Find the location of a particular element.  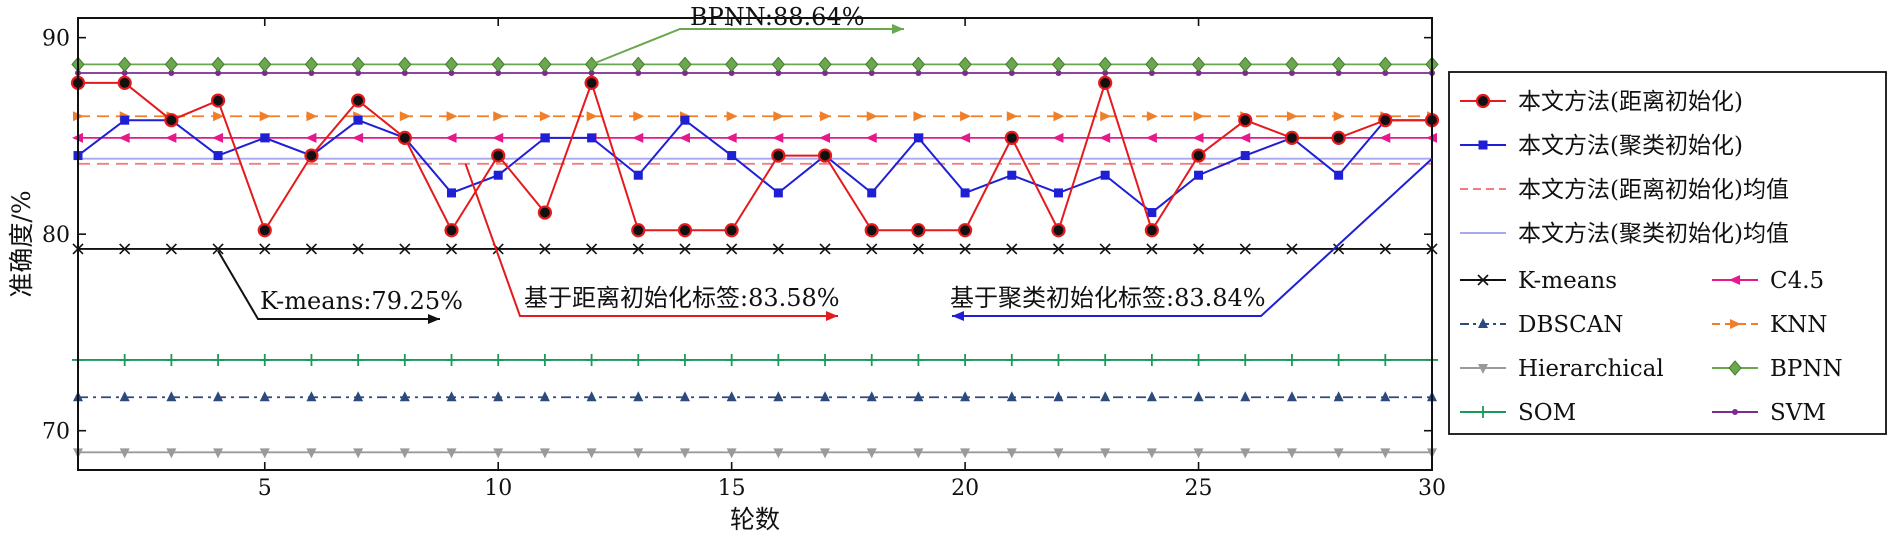

annotation-clus: 基于聚类初始化标签:83.84% is located at coordinates (1191, 239).